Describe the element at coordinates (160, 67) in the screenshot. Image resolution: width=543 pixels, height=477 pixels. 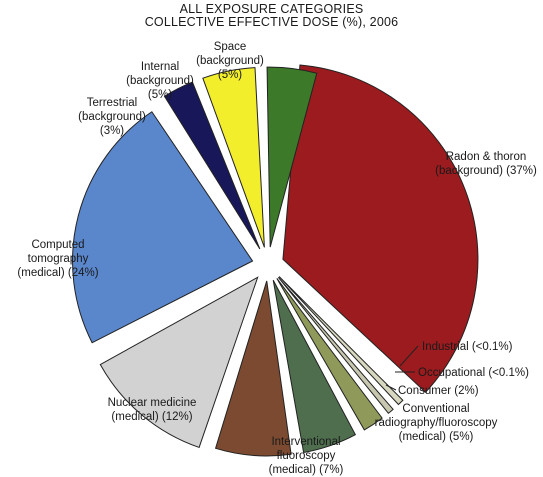
I see `slice-label-line: Internal` at that location.